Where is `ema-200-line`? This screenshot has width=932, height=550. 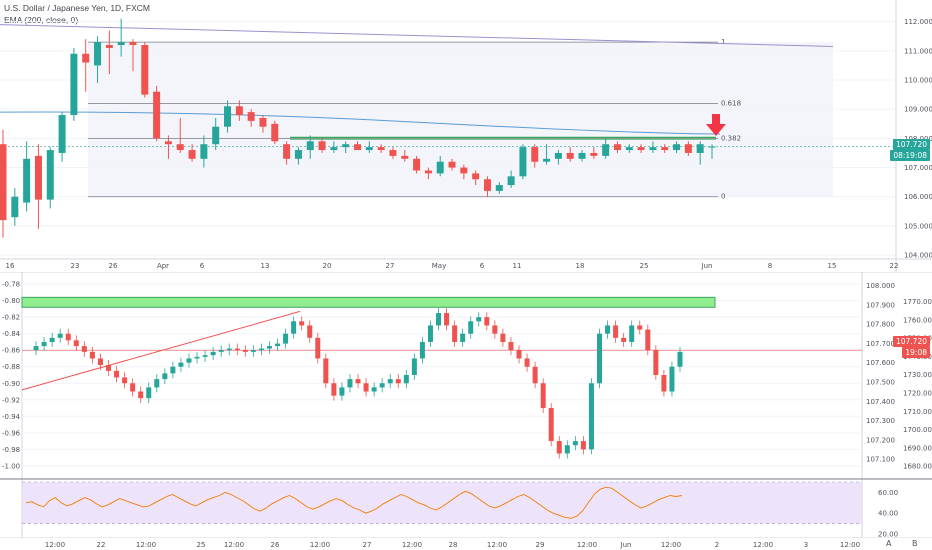 ema-200-line is located at coordinates (360, 123).